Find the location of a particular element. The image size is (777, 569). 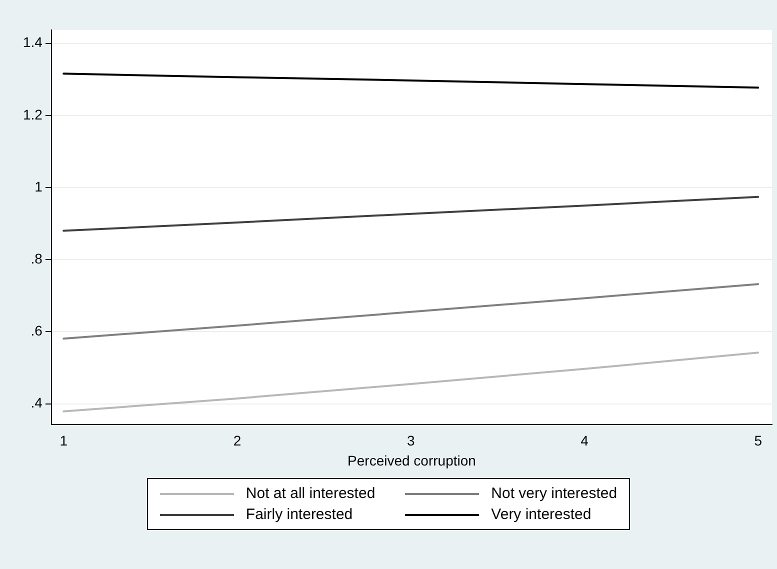

x-axis-title: Perceived corruption is located at coordinates (412, 460).